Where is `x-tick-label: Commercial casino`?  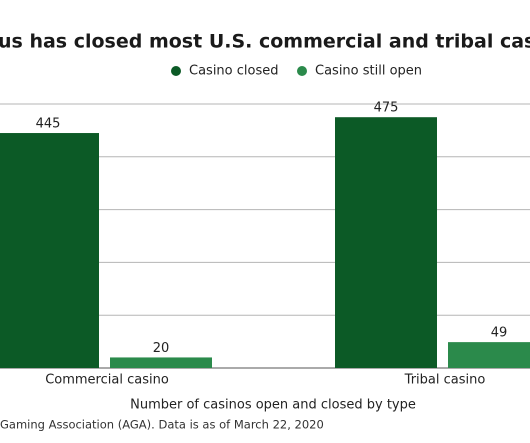 x-tick-label: Commercial casino is located at coordinates (107, 380).